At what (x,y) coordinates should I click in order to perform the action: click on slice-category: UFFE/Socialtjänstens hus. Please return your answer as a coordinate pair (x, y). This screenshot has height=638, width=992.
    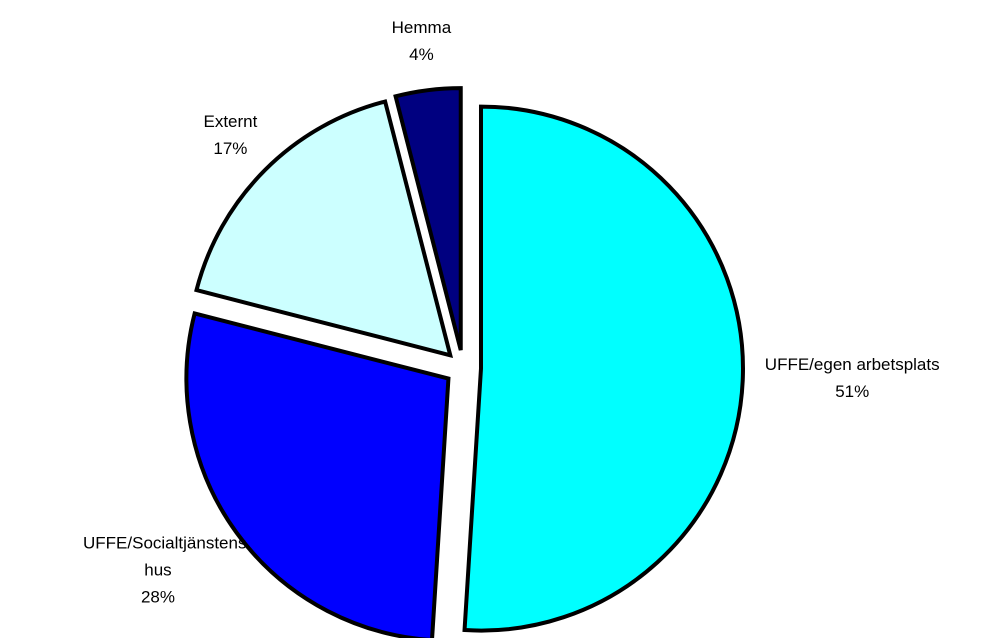
    Looking at the image, I should click on (164, 555).